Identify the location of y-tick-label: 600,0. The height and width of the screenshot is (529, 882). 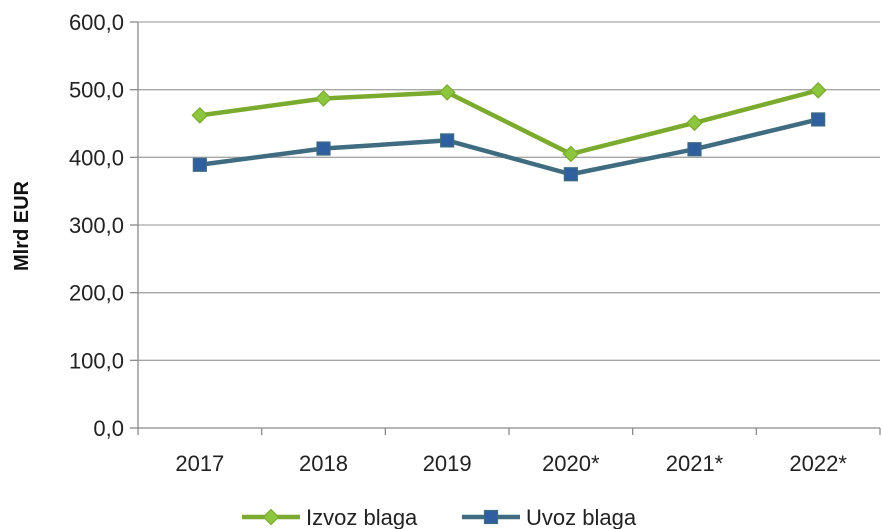
(96, 22).